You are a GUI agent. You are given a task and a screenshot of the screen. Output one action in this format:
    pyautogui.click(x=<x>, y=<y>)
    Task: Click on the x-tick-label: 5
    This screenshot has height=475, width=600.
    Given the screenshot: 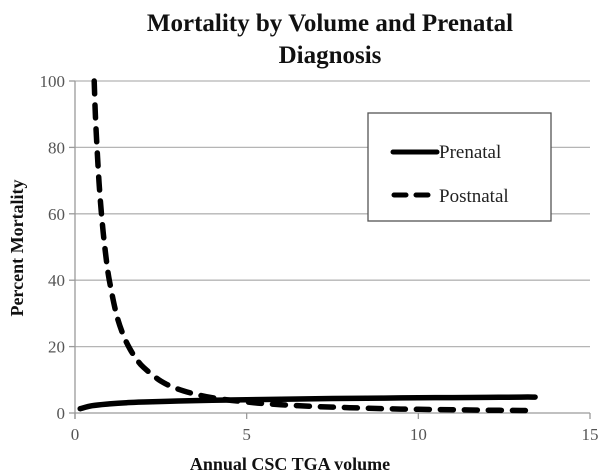 What is the action you would take?
    pyautogui.click(x=246, y=434)
    